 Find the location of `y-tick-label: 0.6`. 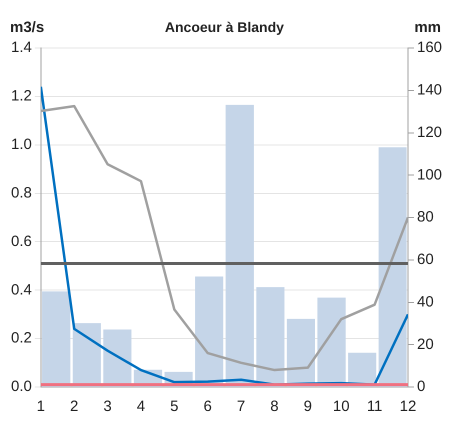

y-tick-label: 0.6 is located at coordinates (21, 241).